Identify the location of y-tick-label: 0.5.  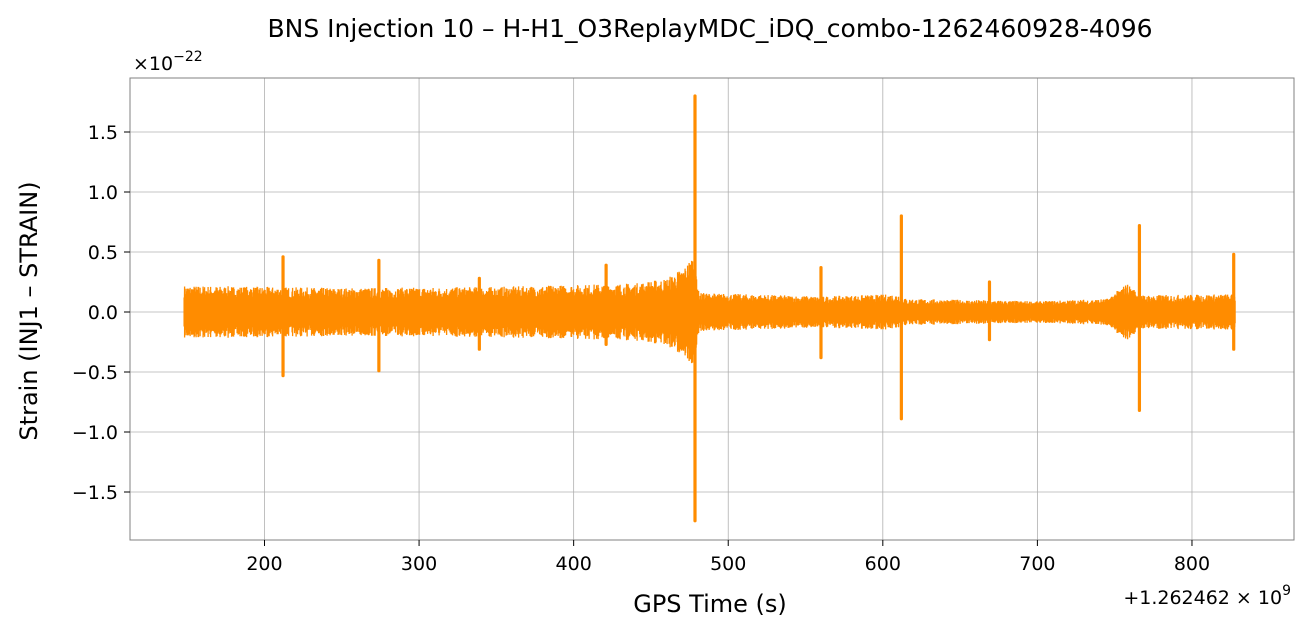
(103, 253).